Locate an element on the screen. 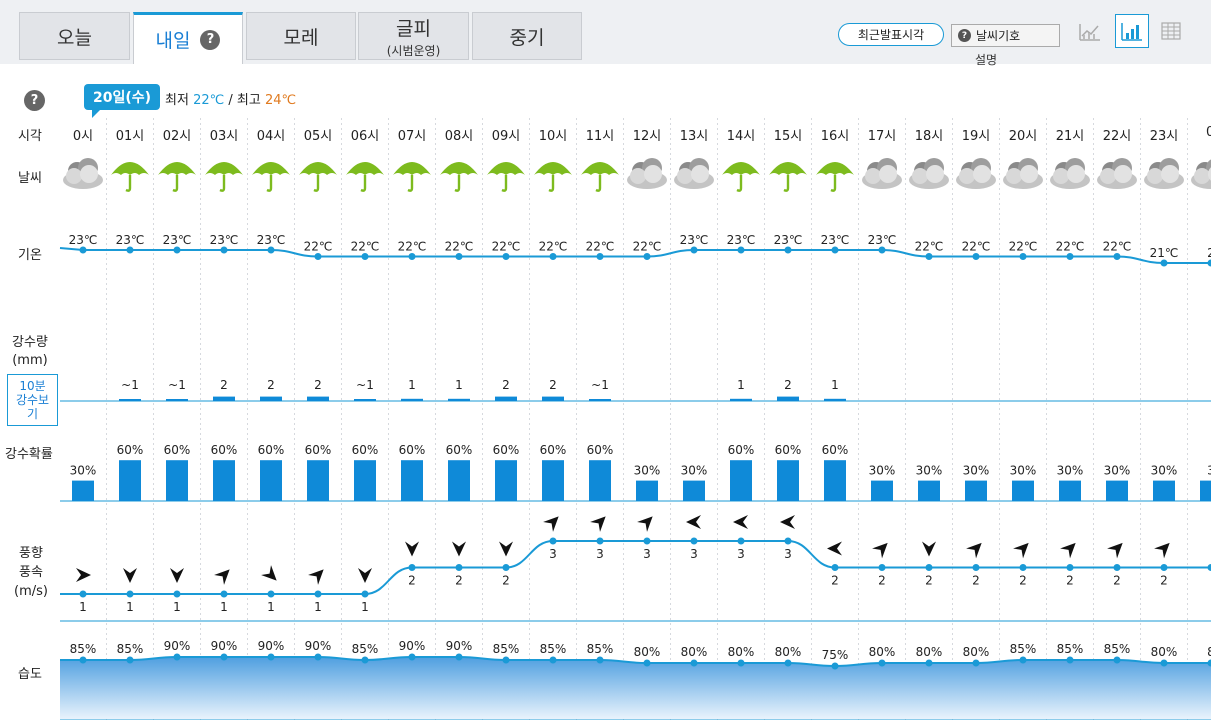  row-label-pop: 강수확률 is located at coordinates (29, 454).